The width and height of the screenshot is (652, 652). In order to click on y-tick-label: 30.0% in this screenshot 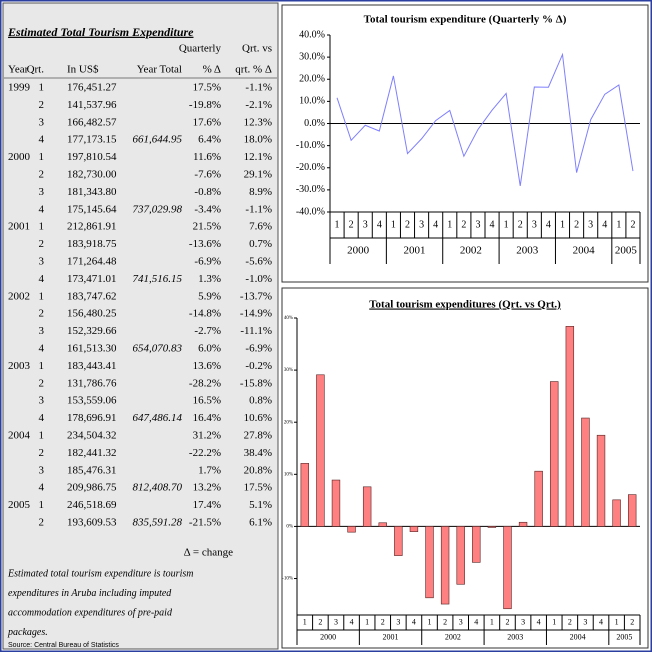, I will do `click(312, 56)`.